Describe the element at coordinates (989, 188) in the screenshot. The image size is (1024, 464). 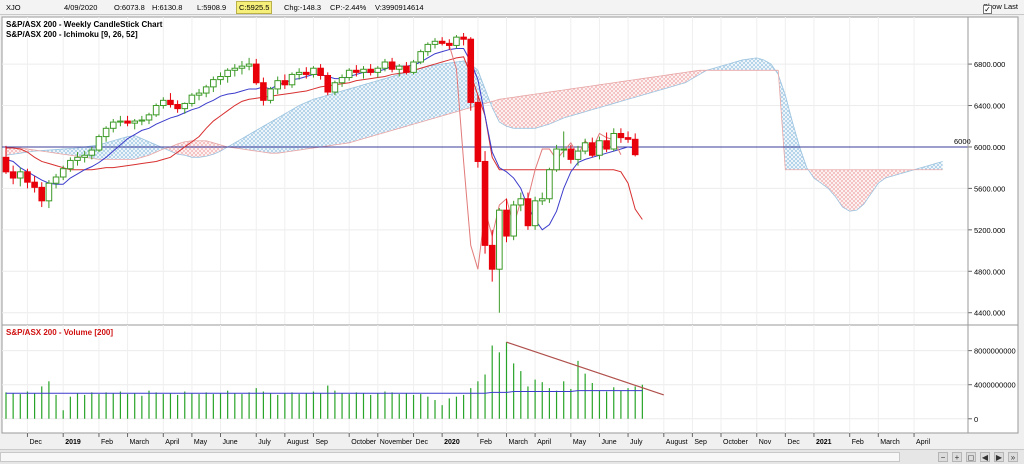
I see `price-tick-label: 5600.000` at that location.